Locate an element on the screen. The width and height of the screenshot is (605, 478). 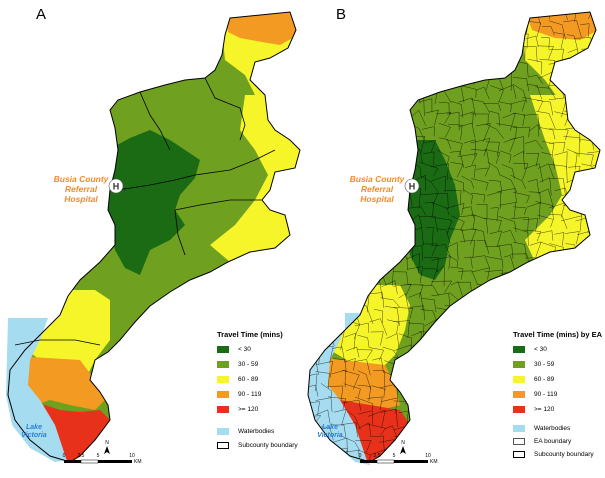
legend-label: Subcounty boundary is located at coordinates (268, 445).